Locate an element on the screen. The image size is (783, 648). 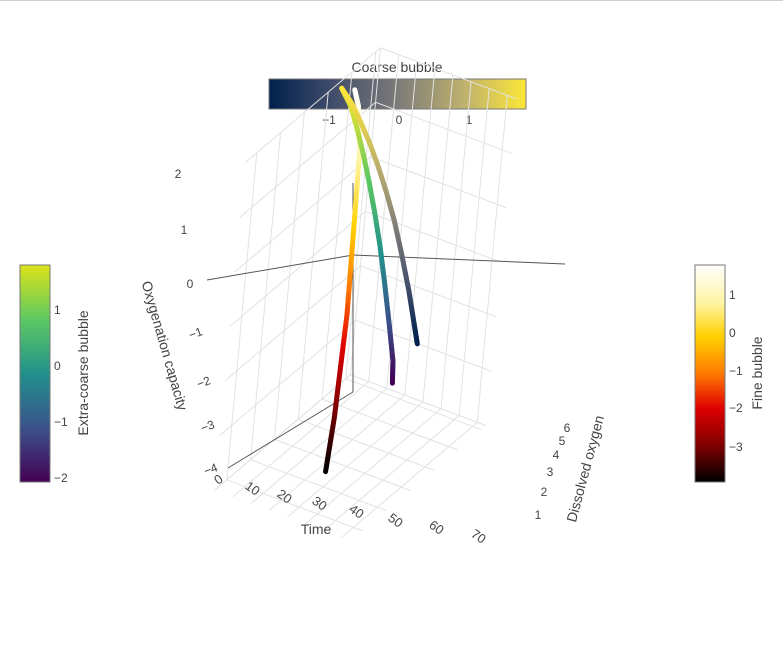
colorbar-coarse-gradient is located at coordinates (397, 94).